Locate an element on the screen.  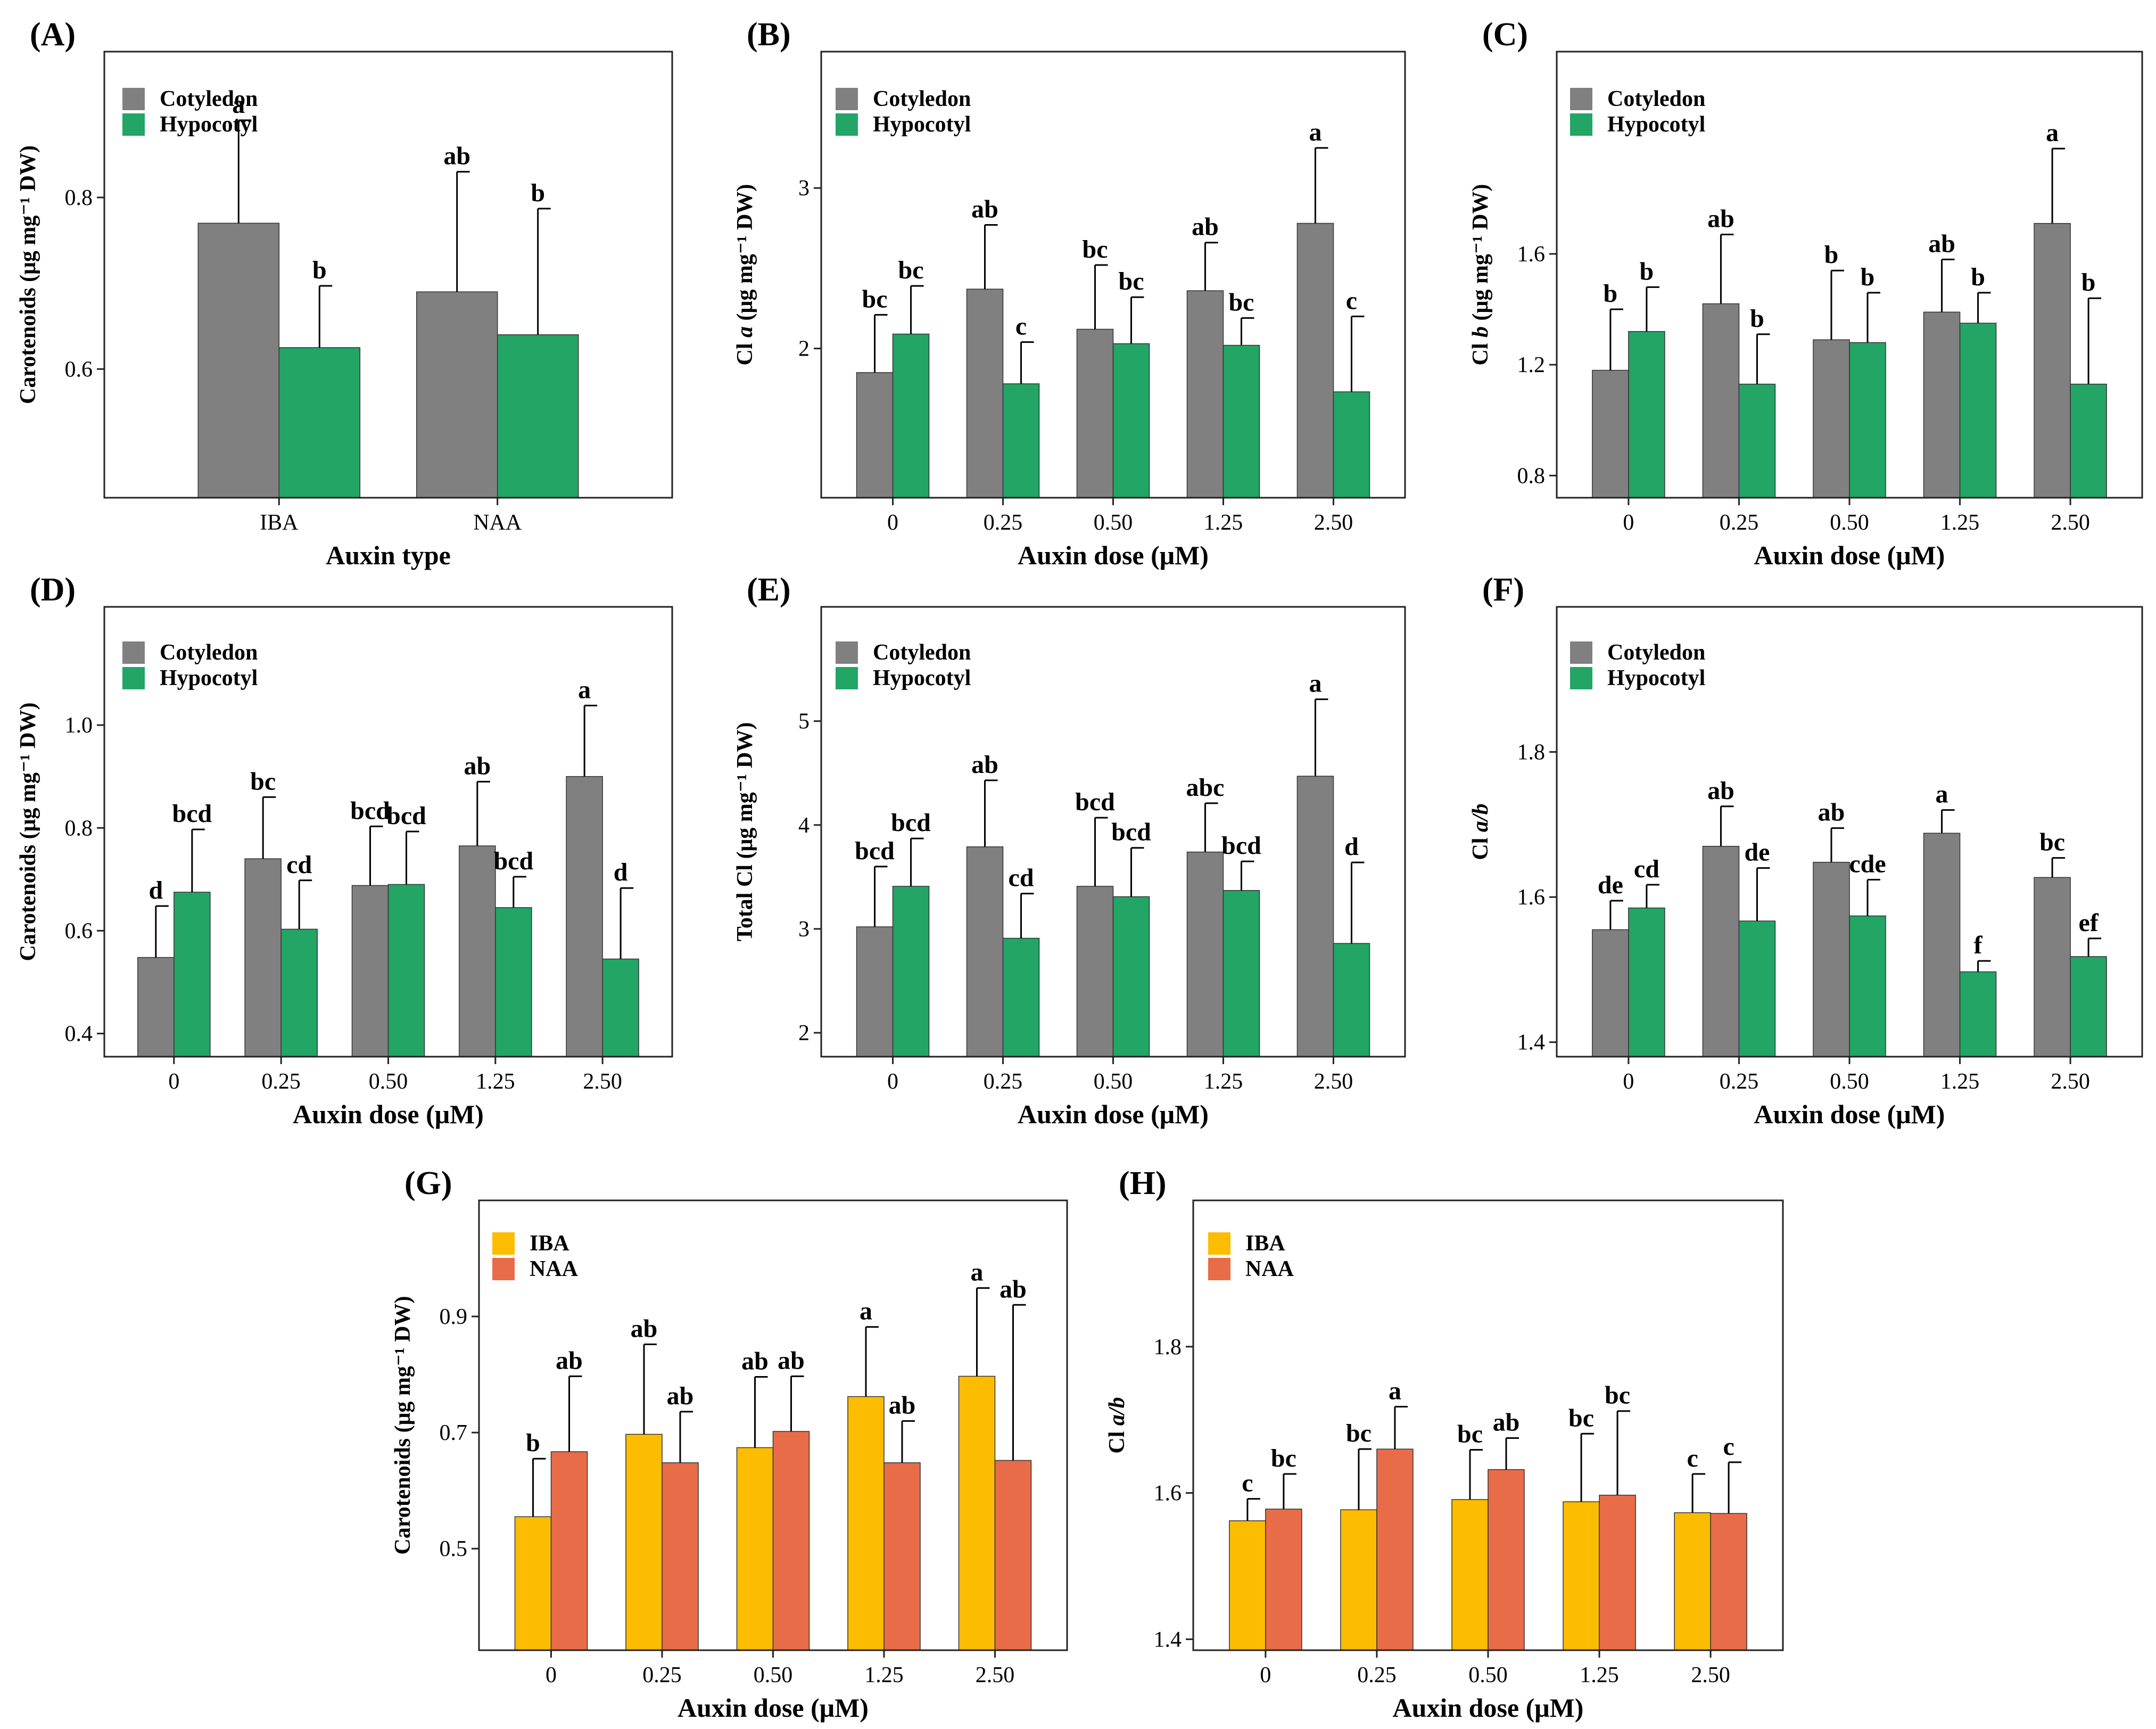
y-tick-label: 4 is located at coordinates (803, 825).